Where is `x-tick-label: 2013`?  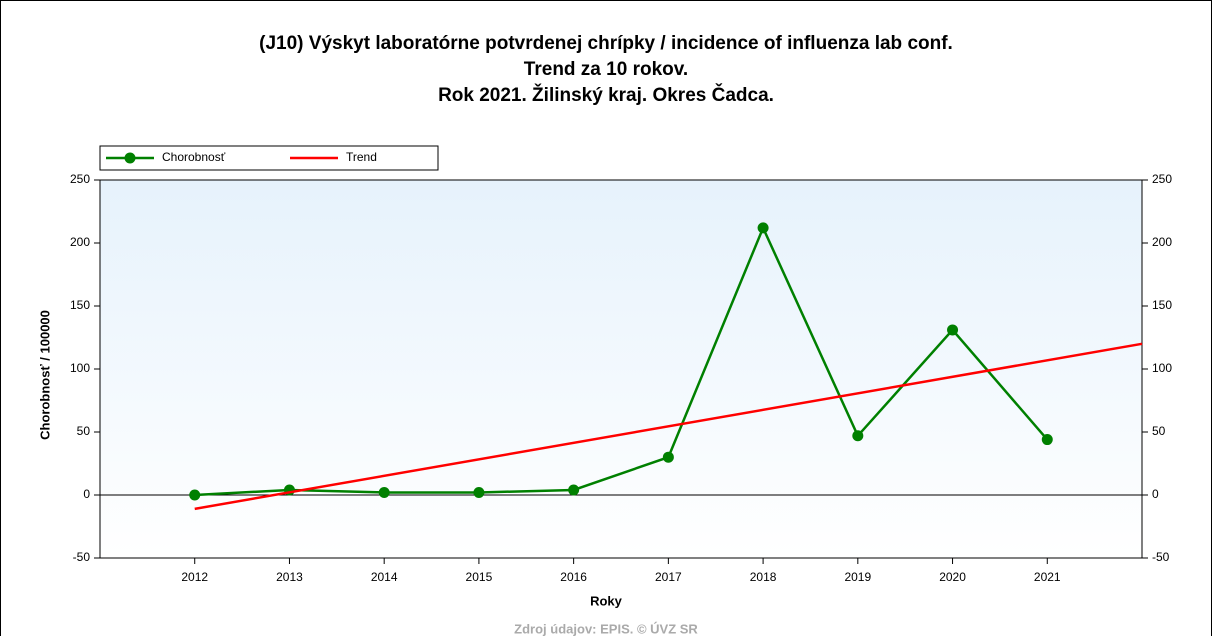
x-tick-label: 2013 is located at coordinates (289, 577).